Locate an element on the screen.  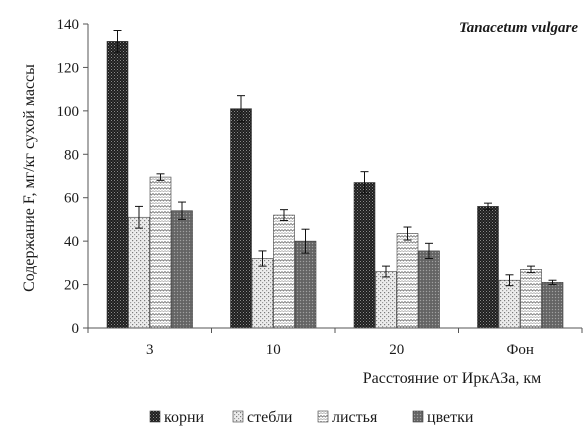
legend-item-стебли: стебли is located at coordinates (262, 417).